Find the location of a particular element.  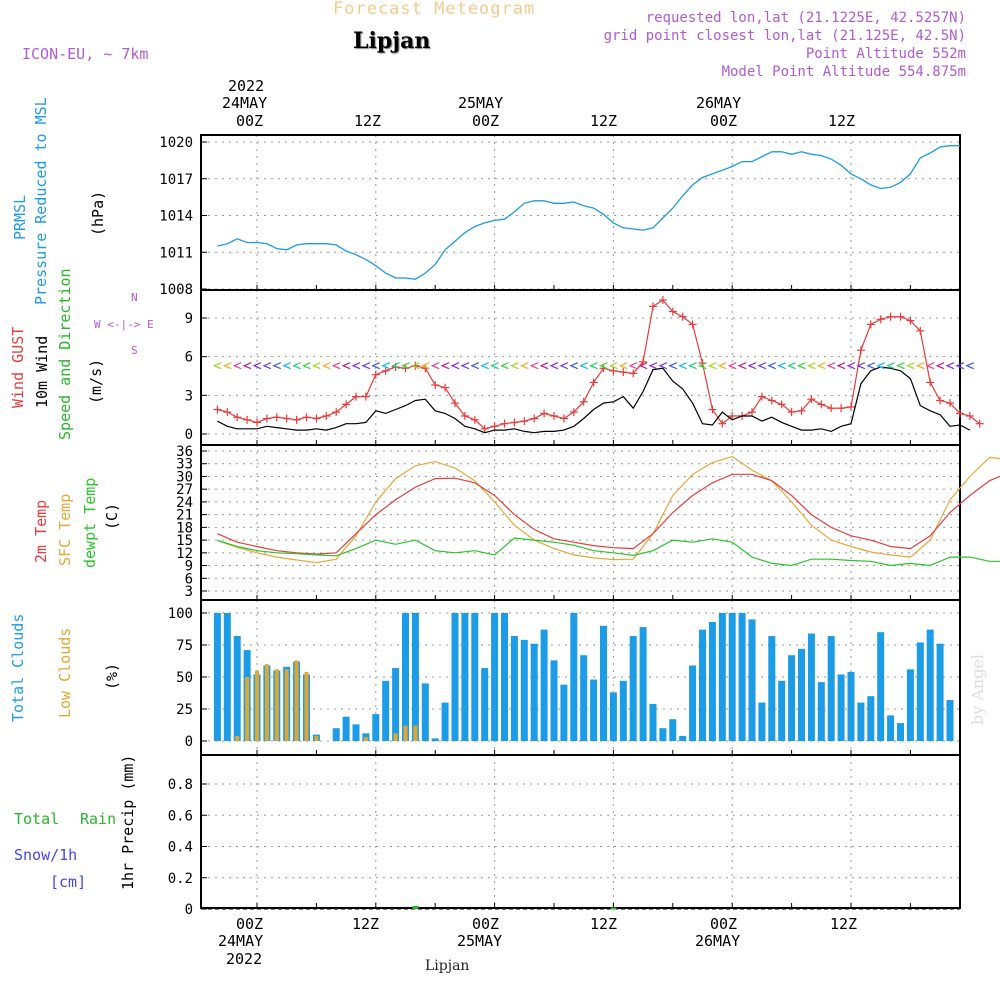

y-tick-label: 21 is located at coordinates (184, 516).